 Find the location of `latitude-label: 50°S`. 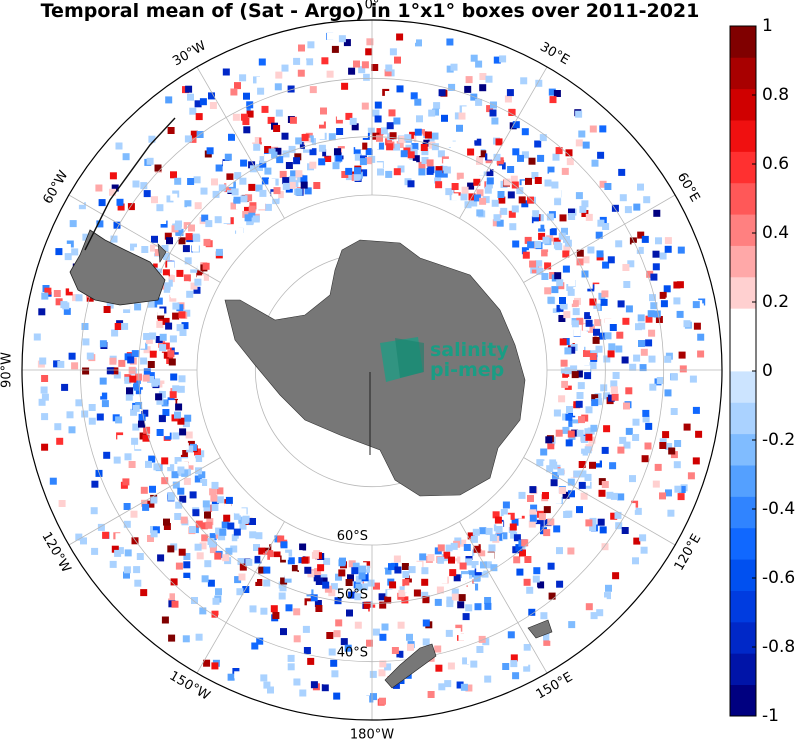

latitude-label: 50°S is located at coordinates (352, 594).